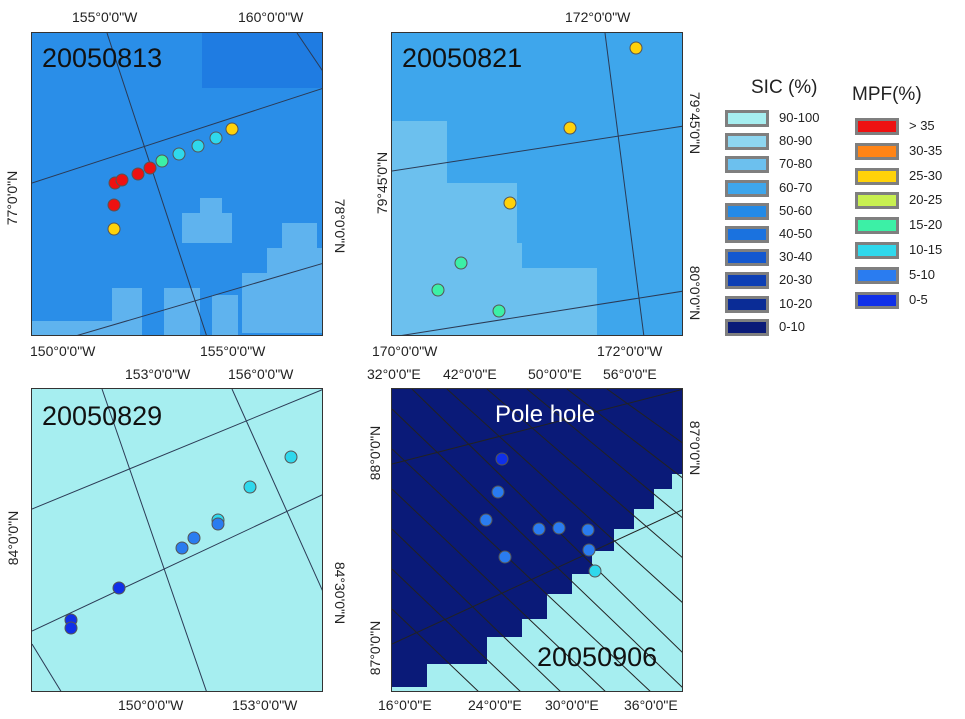 This screenshot has width=965, height=719. I want to click on sic-swatch-label: 80-90, so click(796, 141).